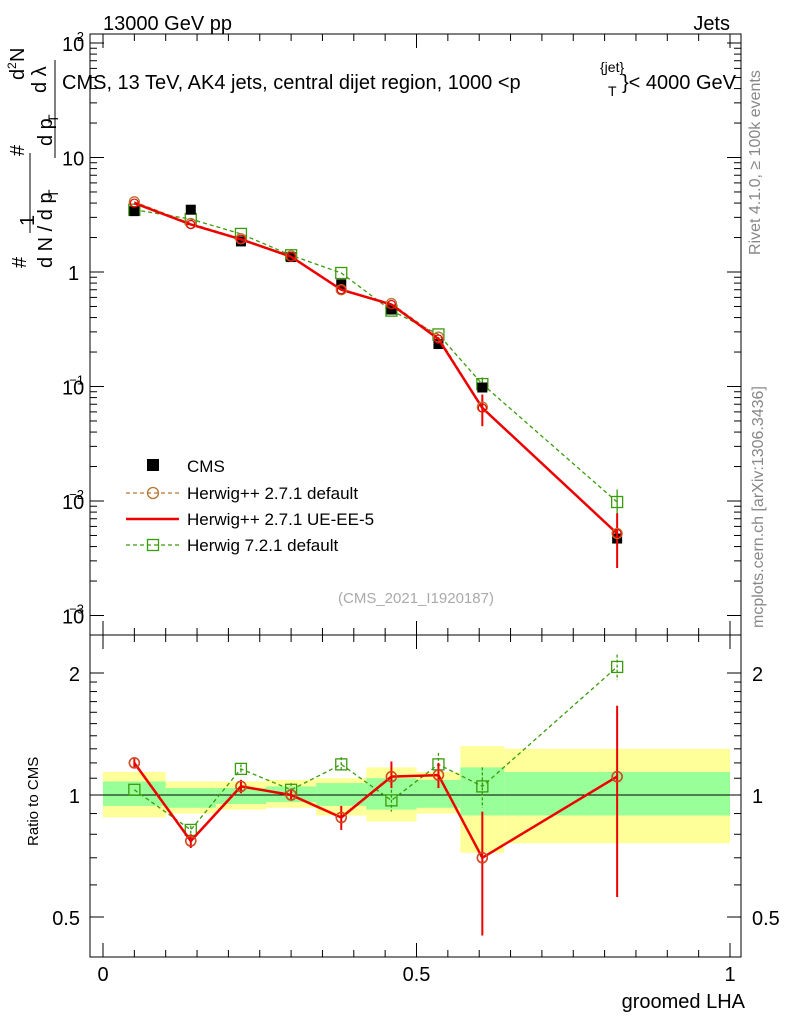 This screenshot has width=786, height=1024. What do you see at coordinates (206, 466) in the screenshot?
I see `legend-label-cms: CMS` at bounding box center [206, 466].